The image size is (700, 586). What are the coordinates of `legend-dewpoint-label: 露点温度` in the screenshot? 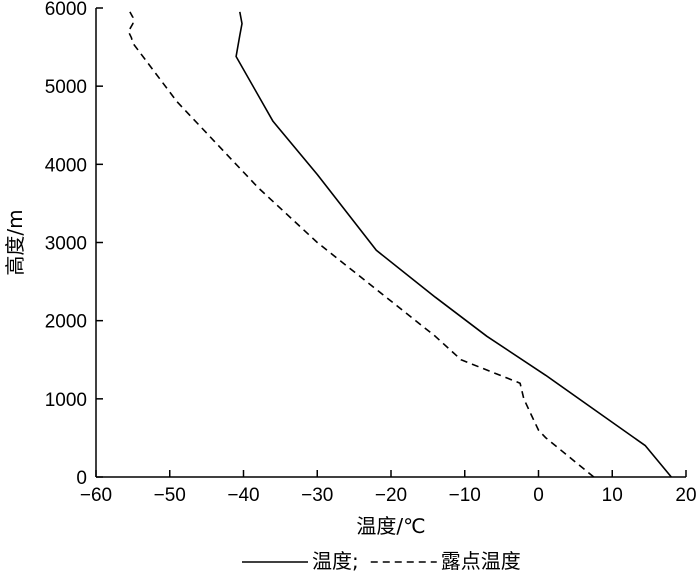 It's located at (481, 561).